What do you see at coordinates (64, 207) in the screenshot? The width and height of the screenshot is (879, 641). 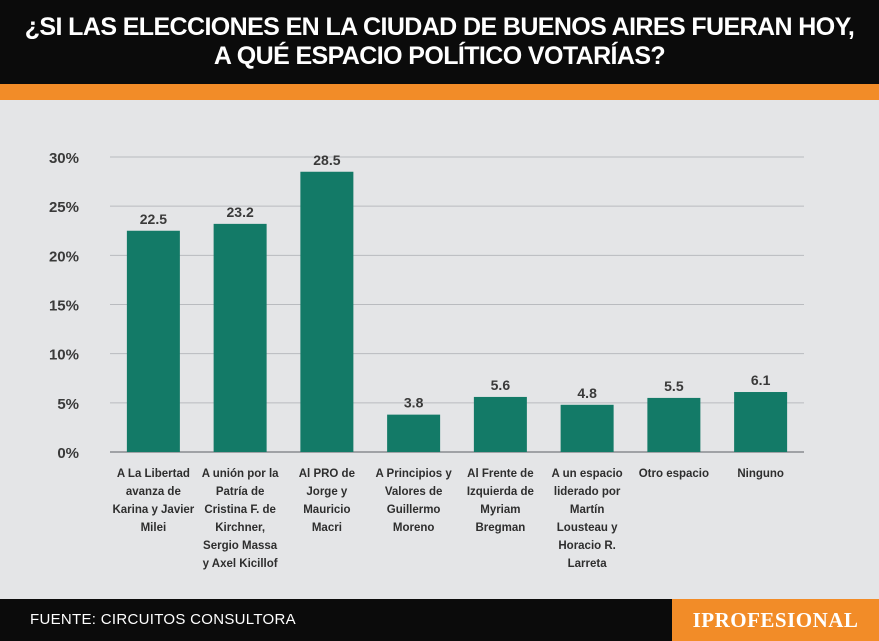 I see `y-tick-label: 25%` at bounding box center [64, 207].